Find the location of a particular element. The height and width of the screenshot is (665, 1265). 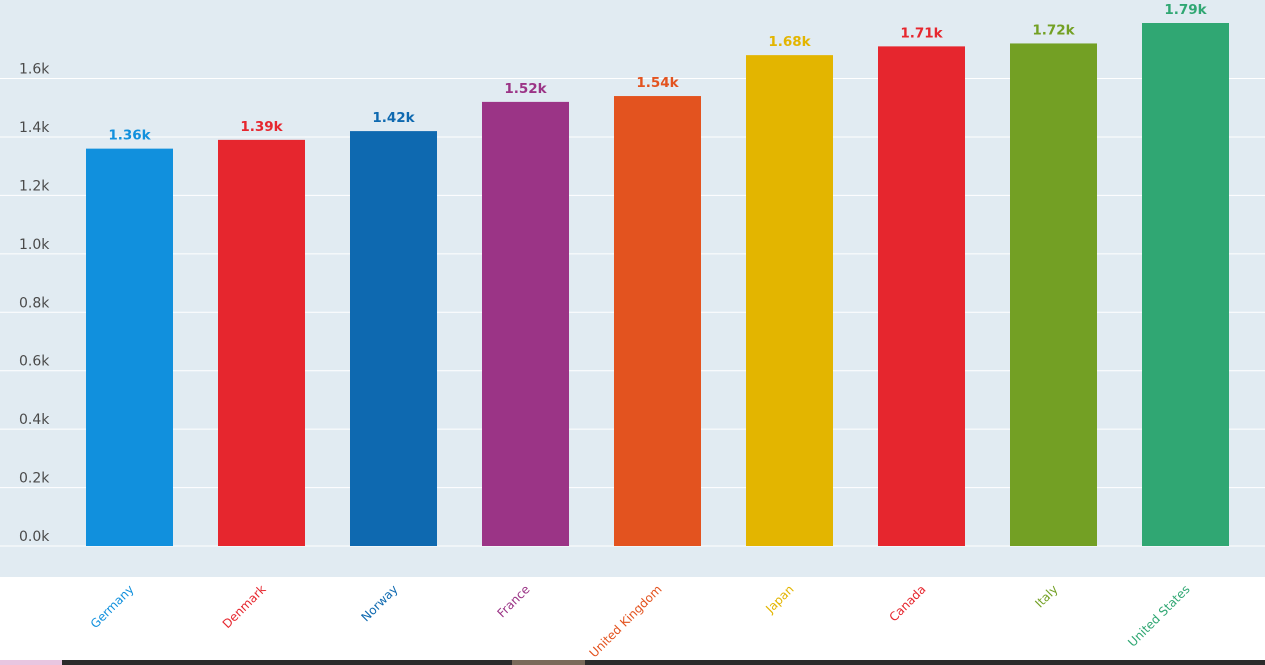

x-tick-label: United Kingdom is located at coordinates (626, 621).